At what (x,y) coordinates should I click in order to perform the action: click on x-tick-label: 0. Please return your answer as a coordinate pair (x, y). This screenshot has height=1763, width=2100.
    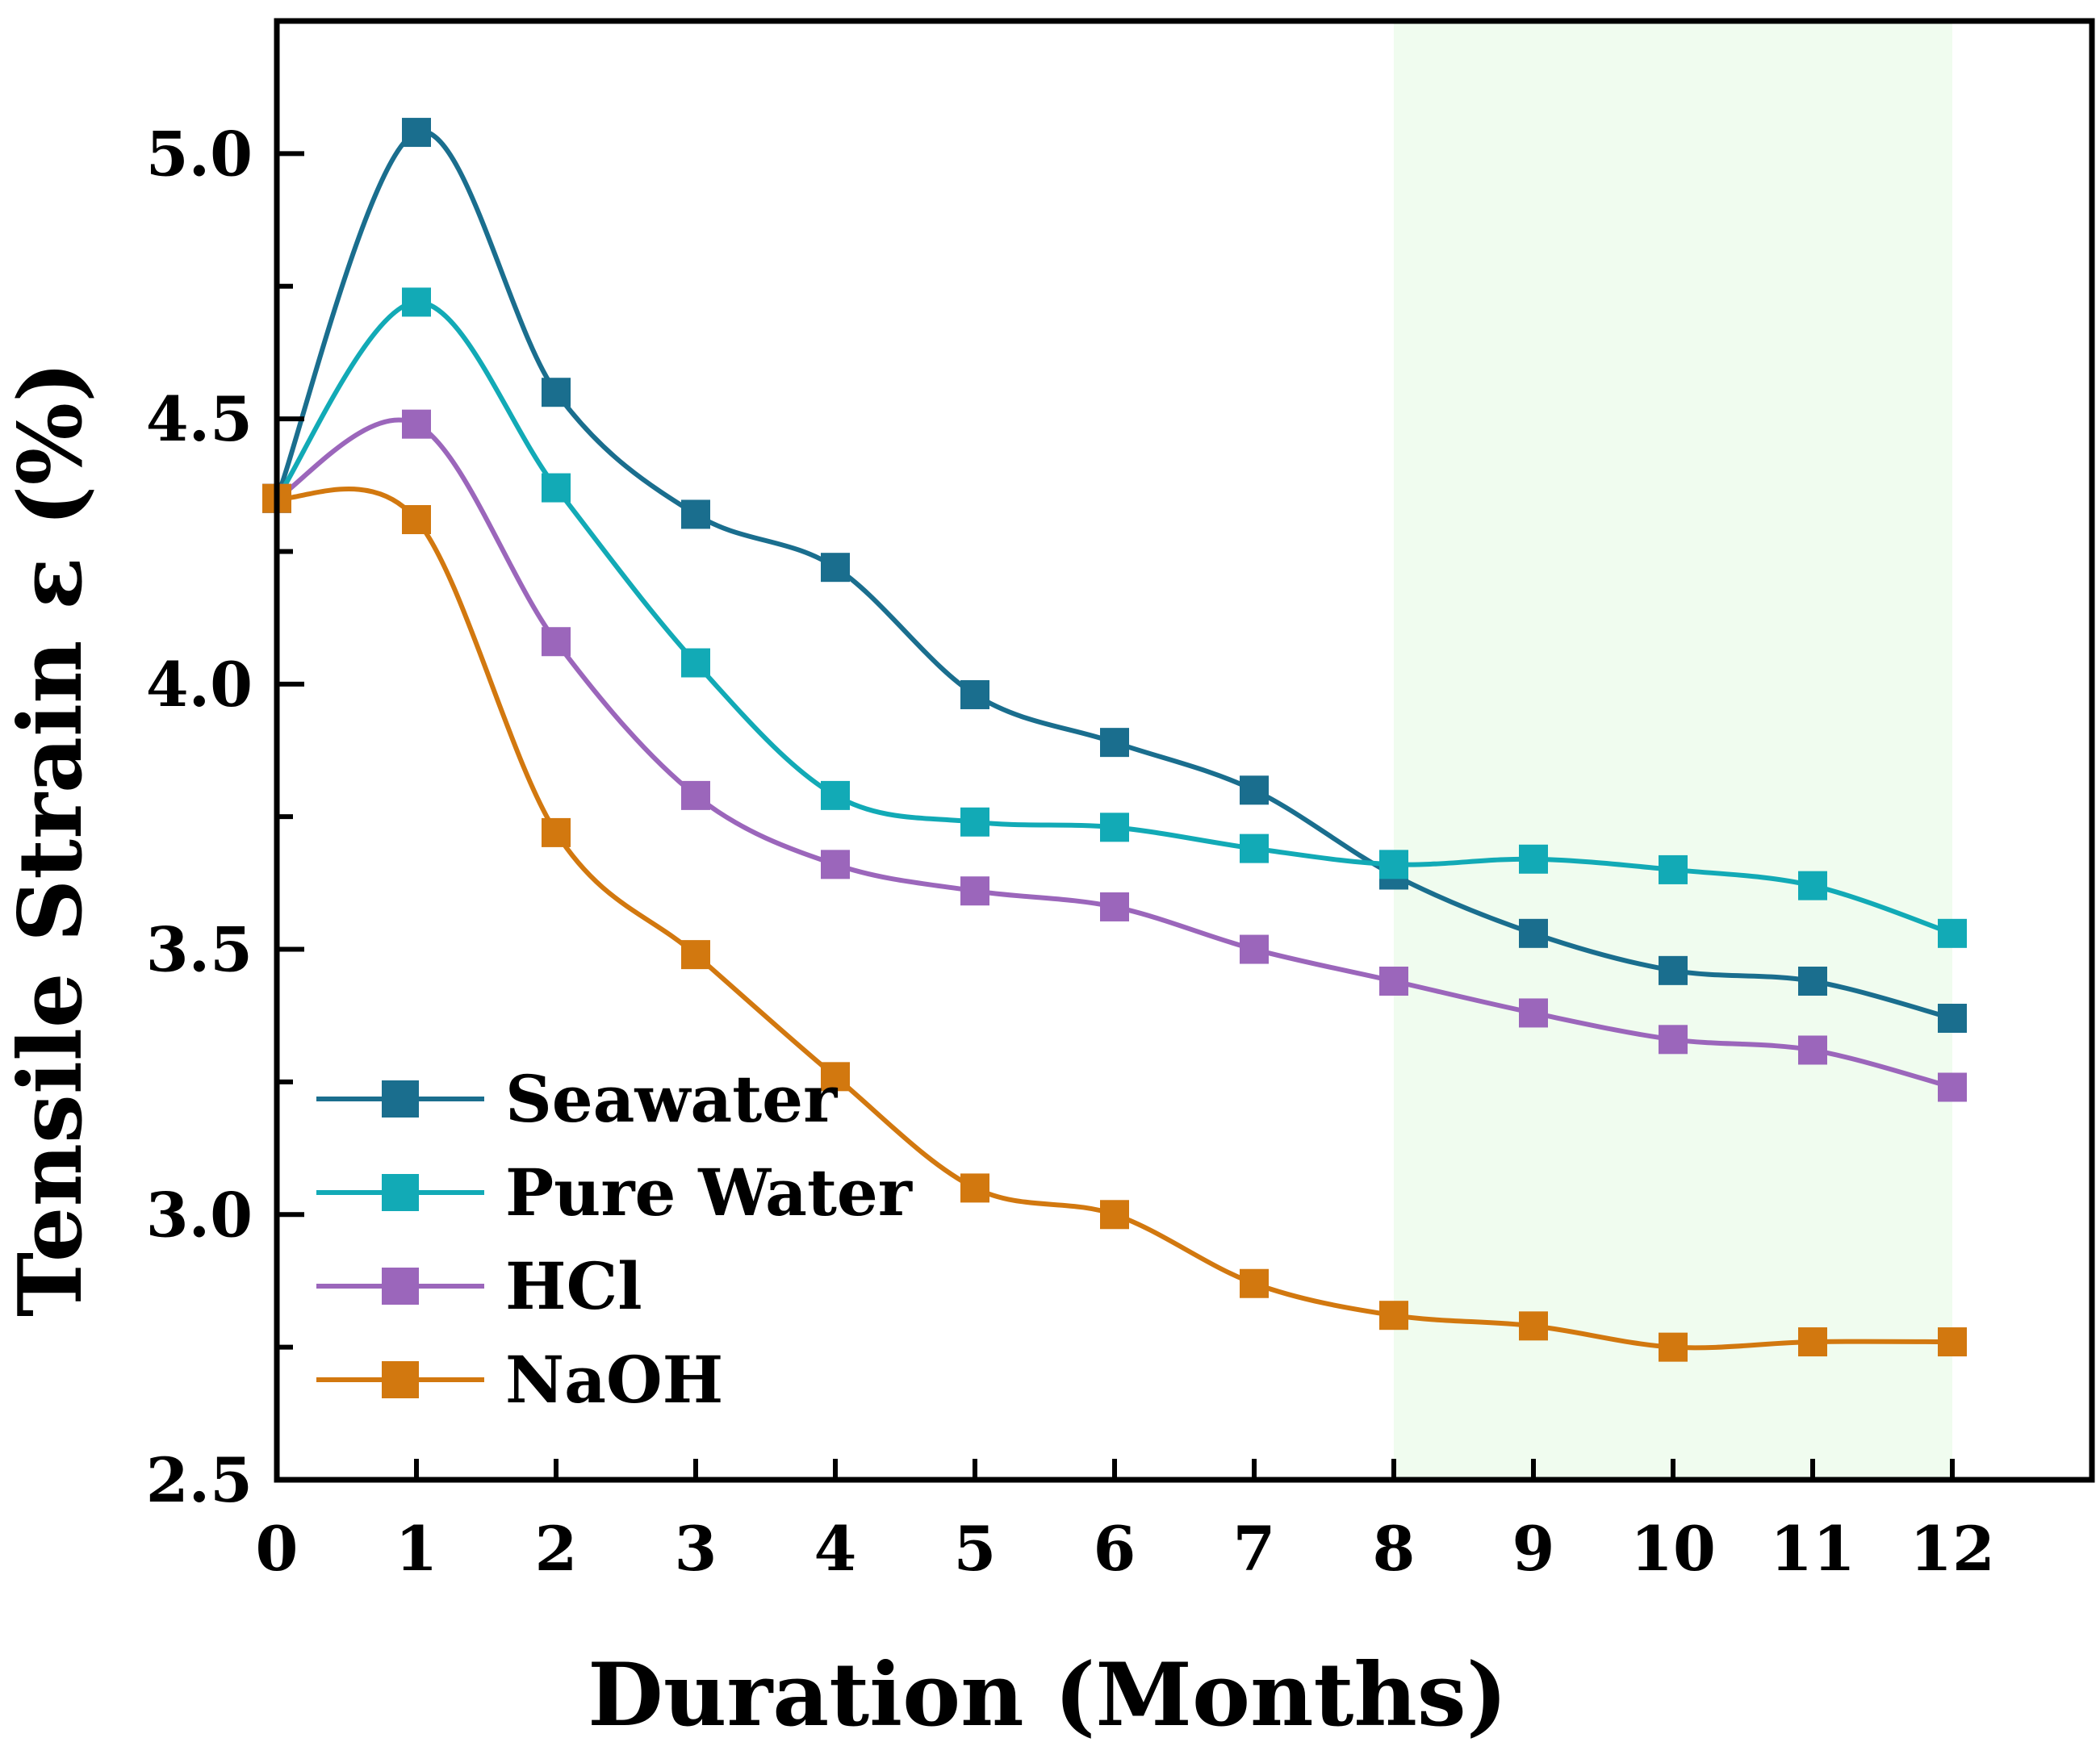
    Looking at the image, I should click on (277, 1549).